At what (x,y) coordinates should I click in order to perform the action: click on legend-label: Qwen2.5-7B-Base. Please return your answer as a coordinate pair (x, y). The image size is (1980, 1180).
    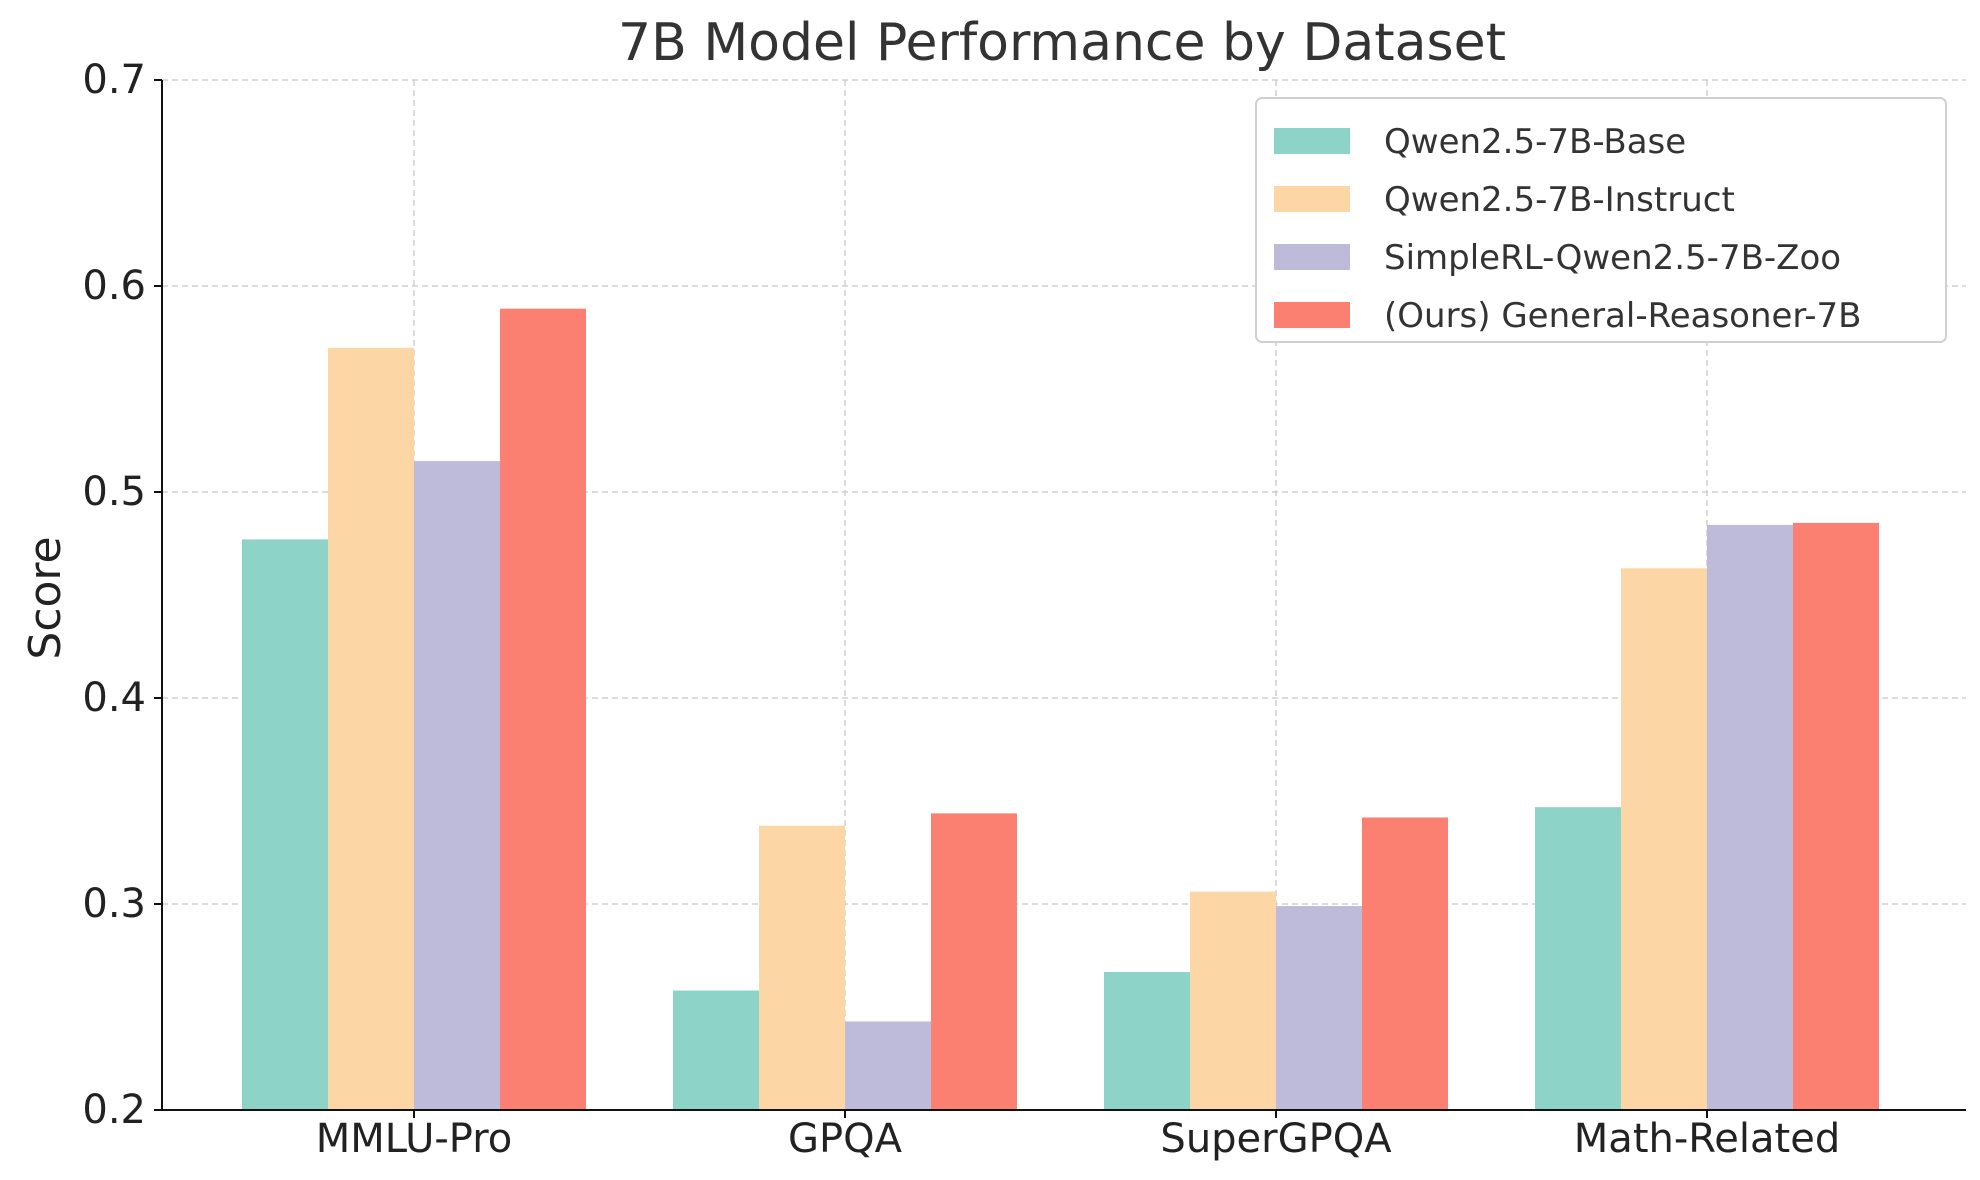
    Looking at the image, I should click on (1535, 142).